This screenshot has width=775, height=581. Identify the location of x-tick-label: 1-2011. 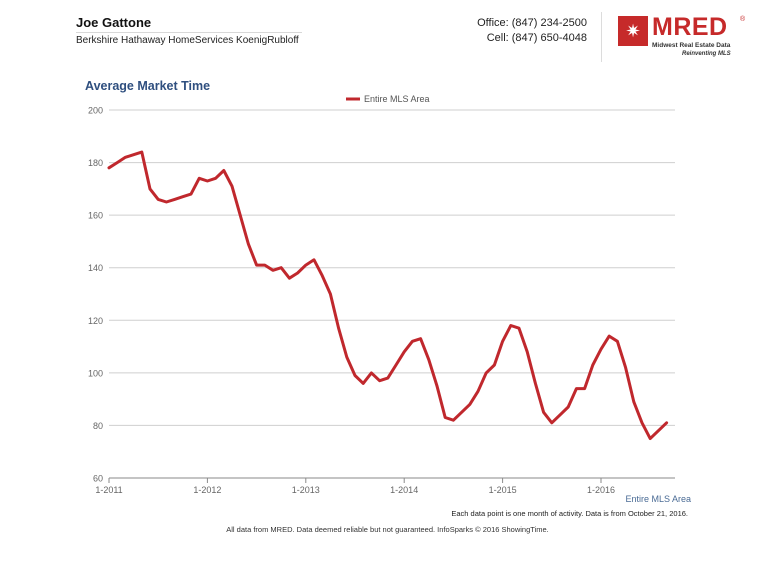
(108, 490).